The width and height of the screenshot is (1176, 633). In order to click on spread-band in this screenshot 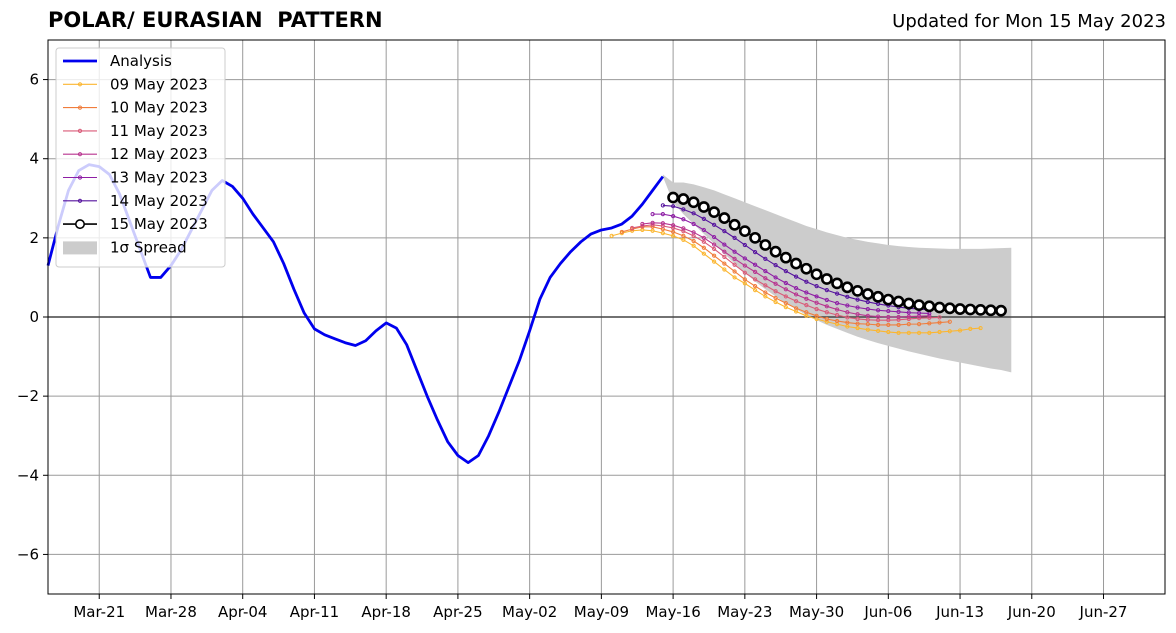, I will do `click(837, 273)`.